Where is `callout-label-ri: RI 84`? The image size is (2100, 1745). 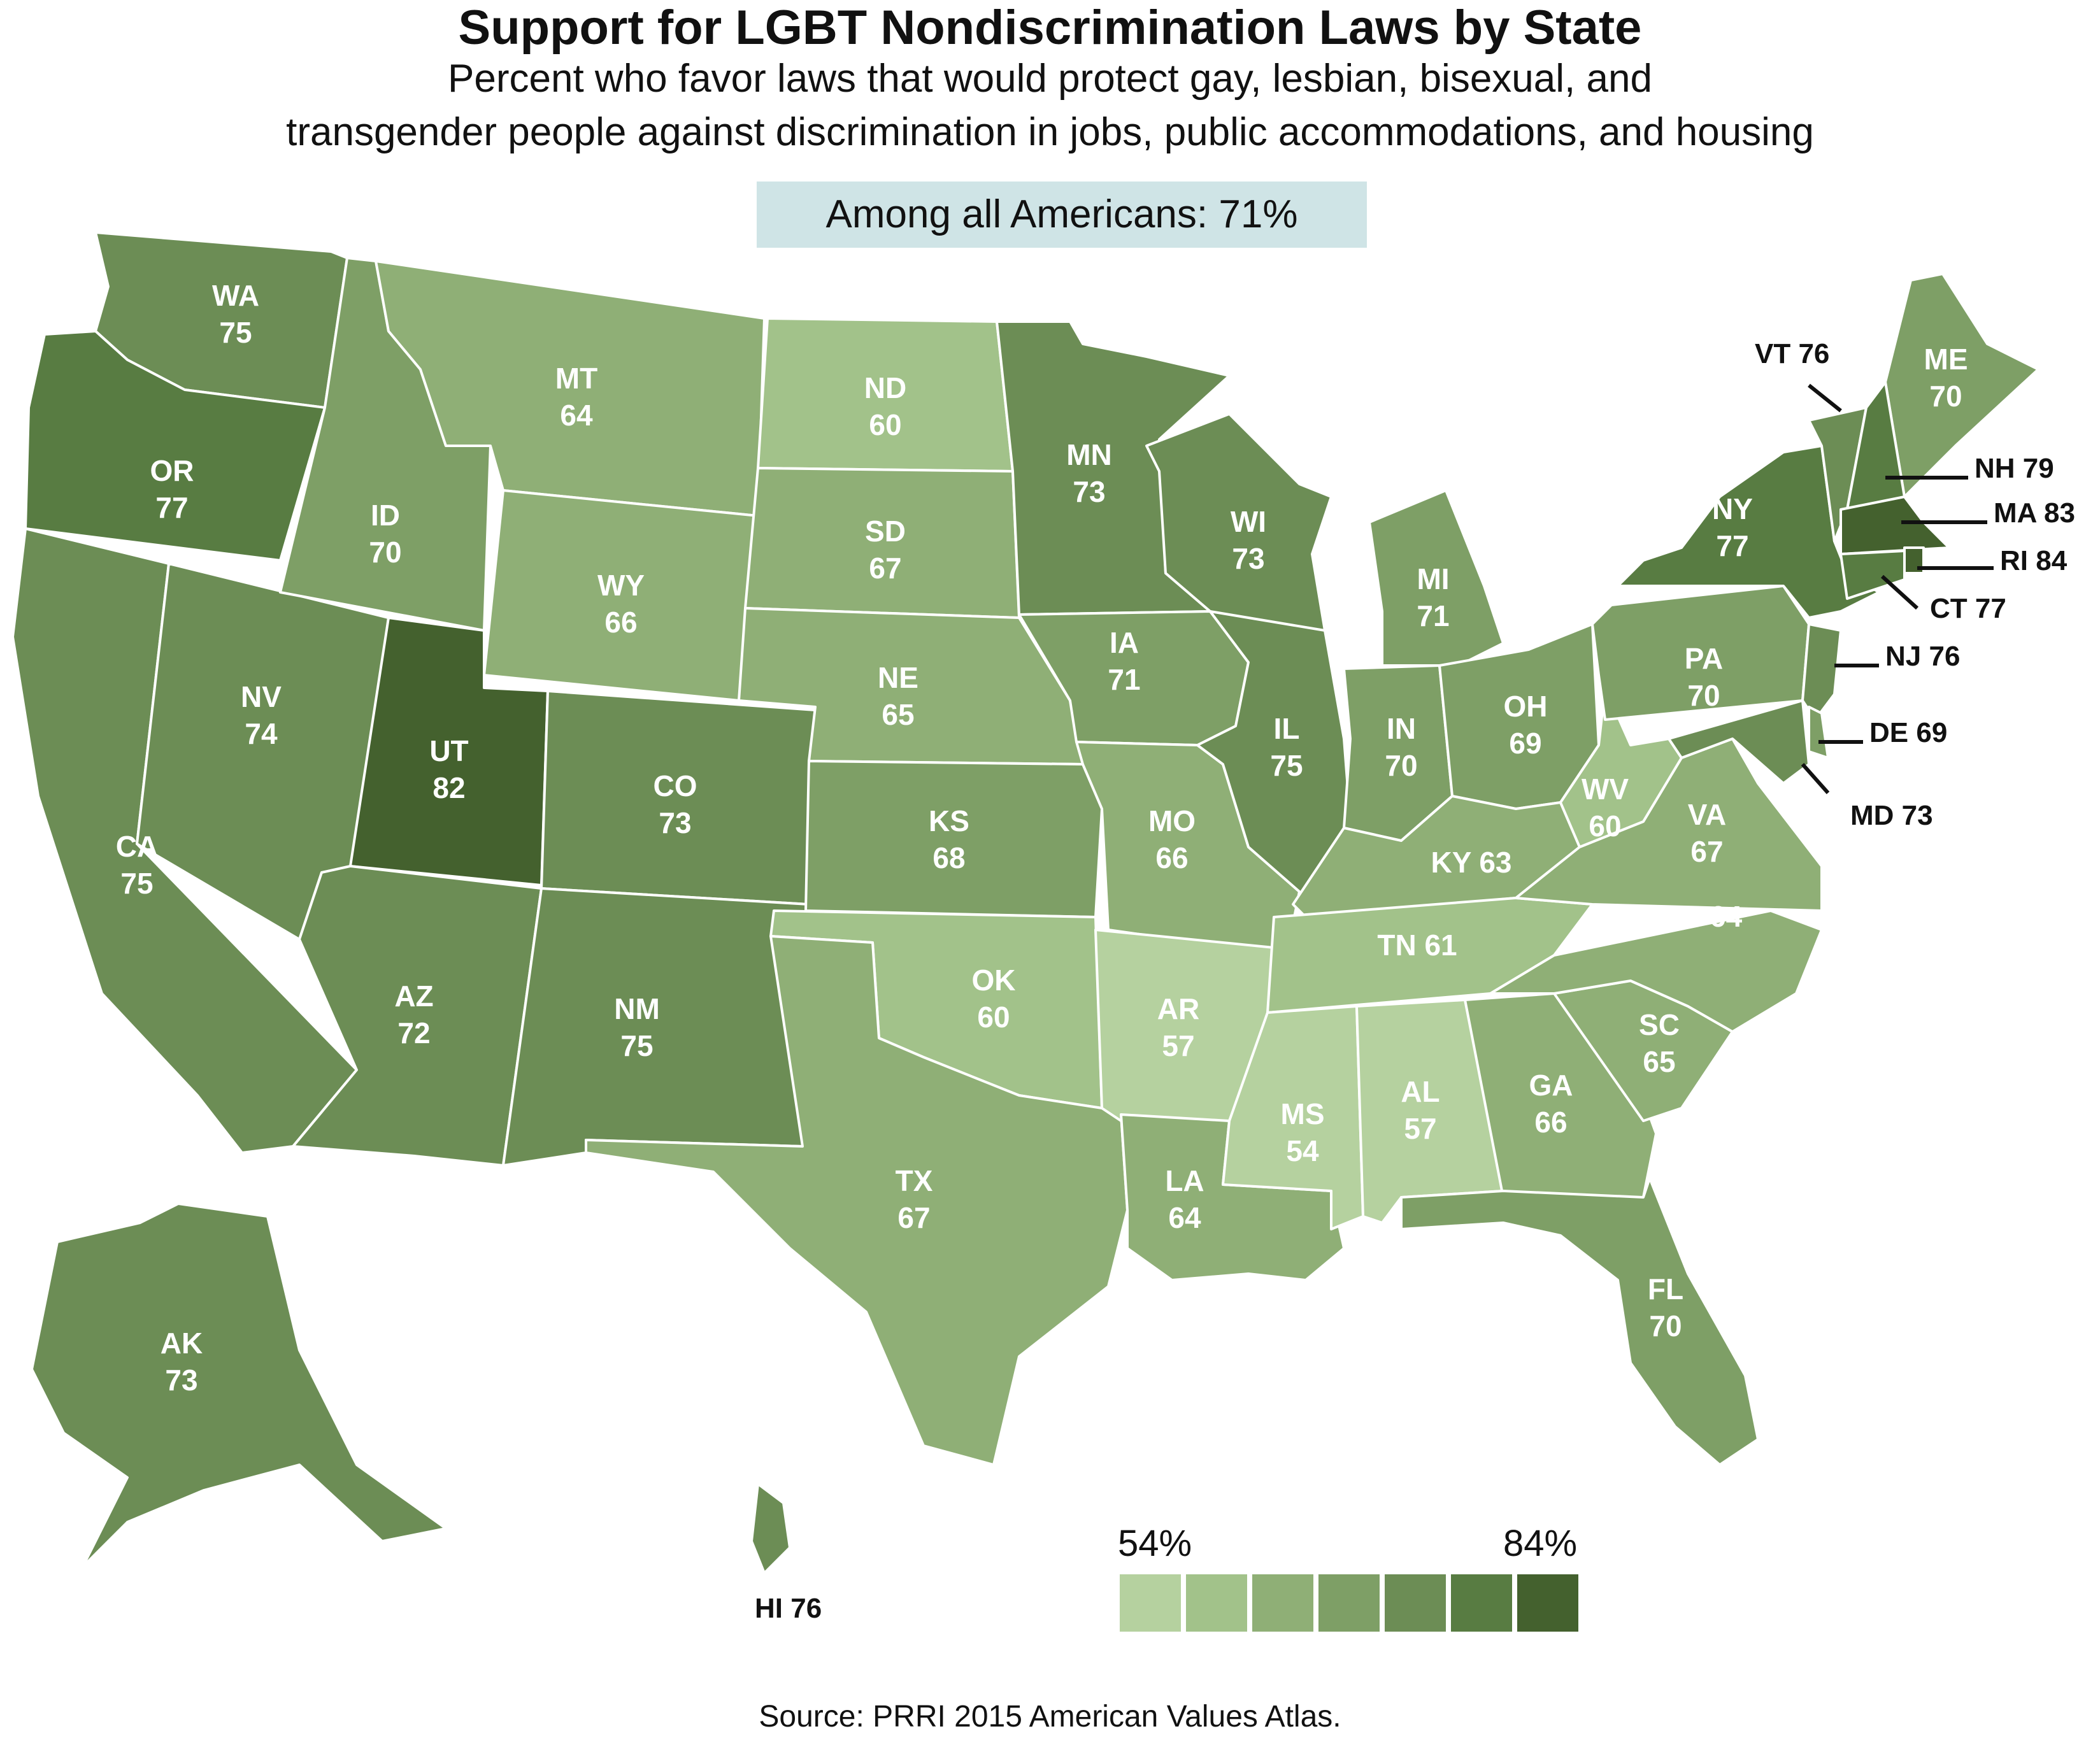 callout-label-ri: RI 84 is located at coordinates (2034, 560).